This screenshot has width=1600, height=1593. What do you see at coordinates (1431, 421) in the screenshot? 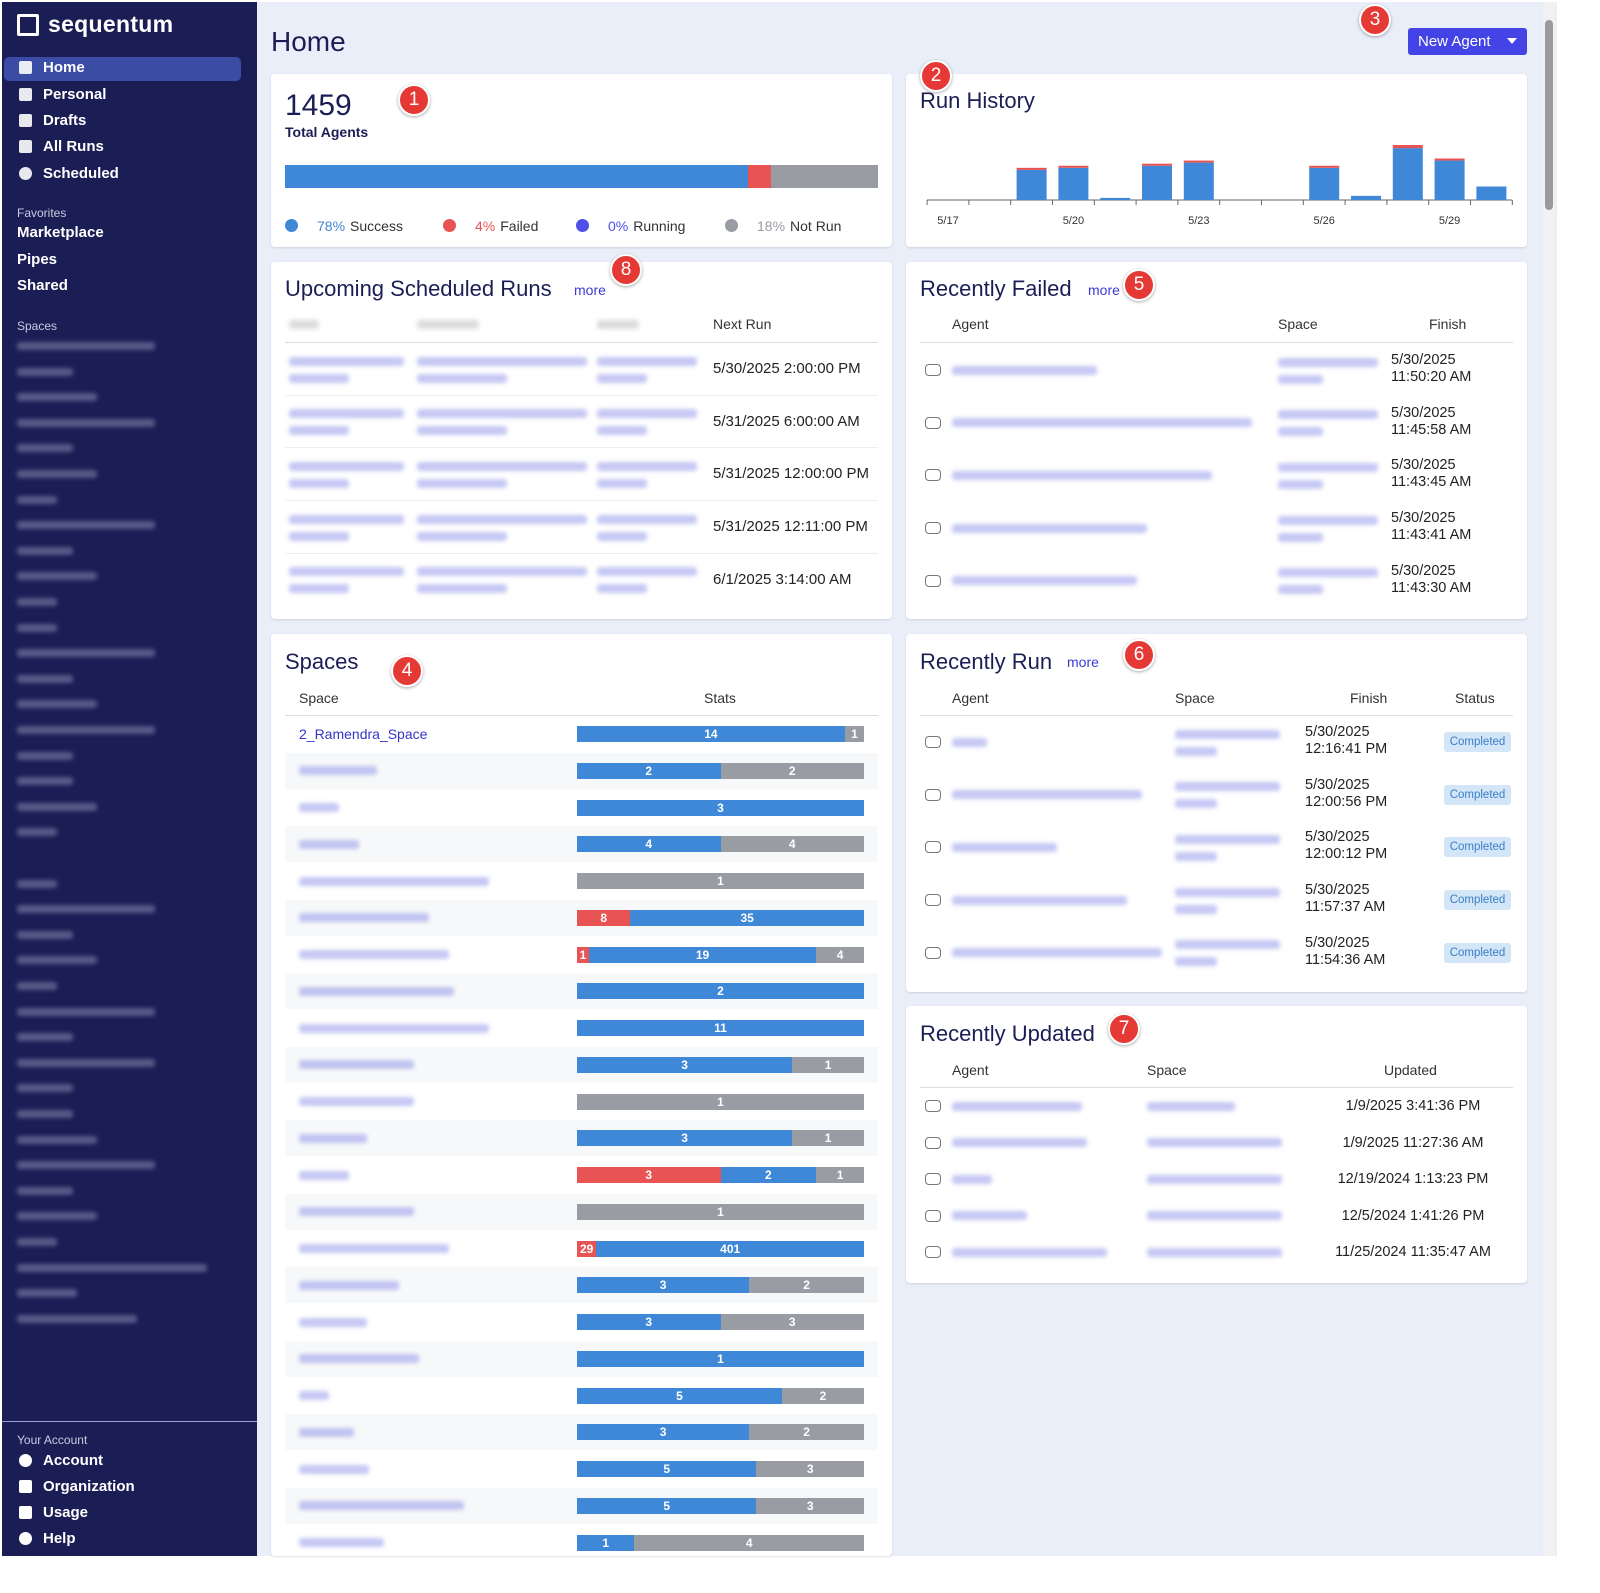
I see `finish-time: 5/30/2025 11:45:58 AM` at bounding box center [1431, 421].